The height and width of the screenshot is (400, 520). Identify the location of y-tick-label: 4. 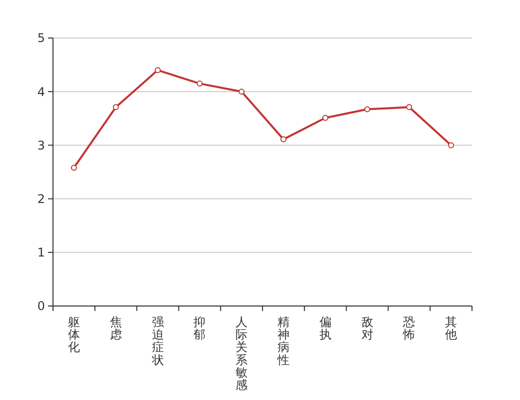
(41, 91).